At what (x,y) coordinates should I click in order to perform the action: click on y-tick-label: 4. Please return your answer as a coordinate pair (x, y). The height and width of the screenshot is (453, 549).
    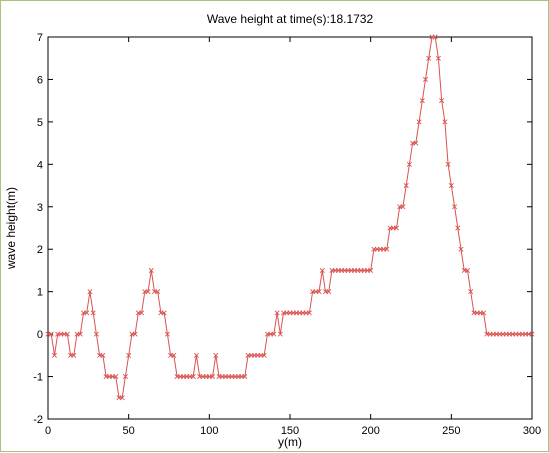
    Looking at the image, I should click on (40, 165).